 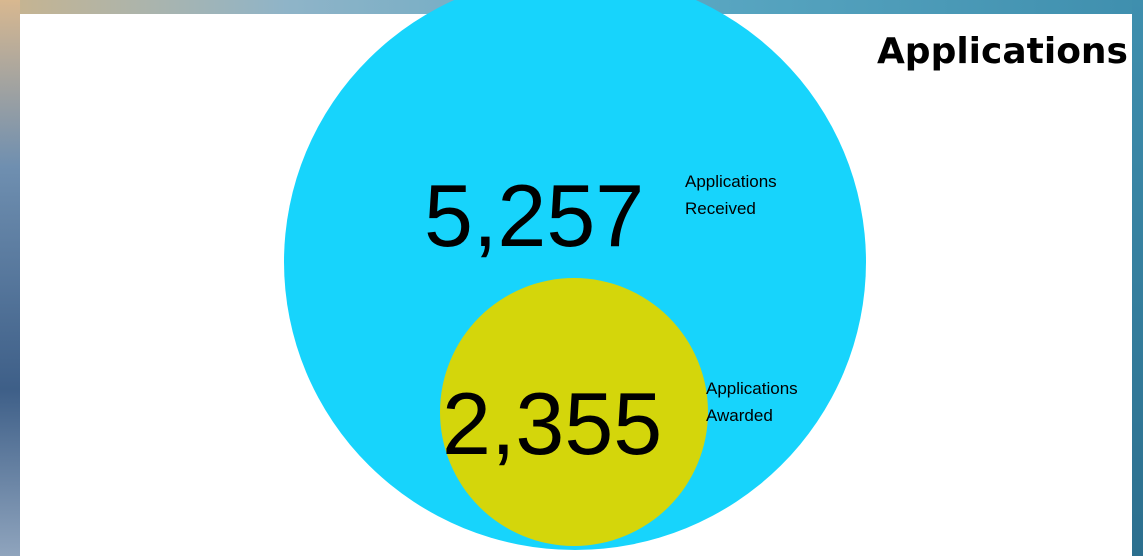 I want to click on photo-right, so click(x=1137, y=278).